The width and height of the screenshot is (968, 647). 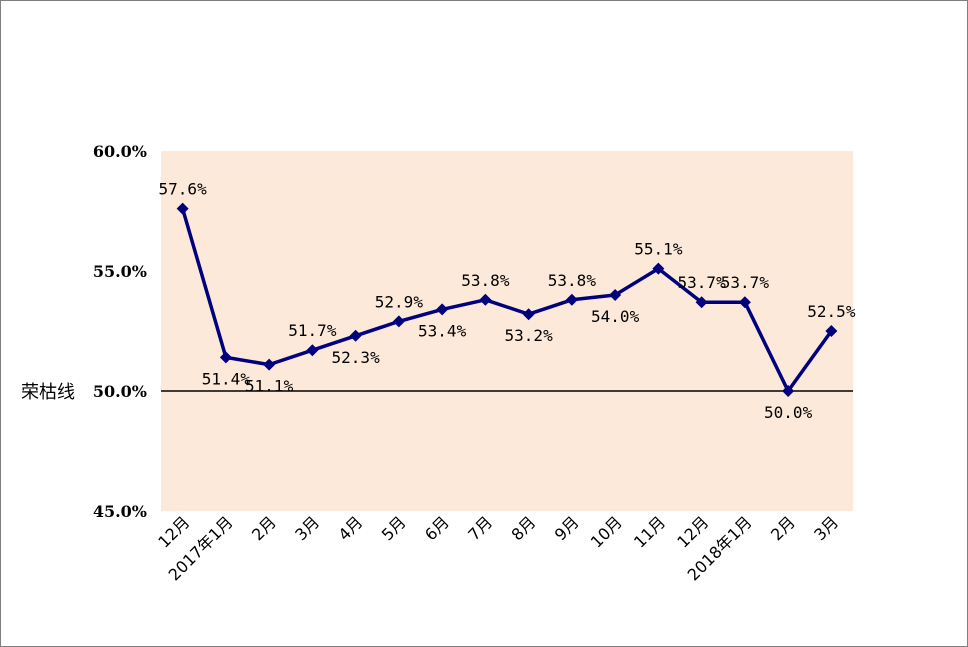 What do you see at coordinates (48, 392) in the screenshot?
I see `reference-line-label: 荣枯线` at bounding box center [48, 392].